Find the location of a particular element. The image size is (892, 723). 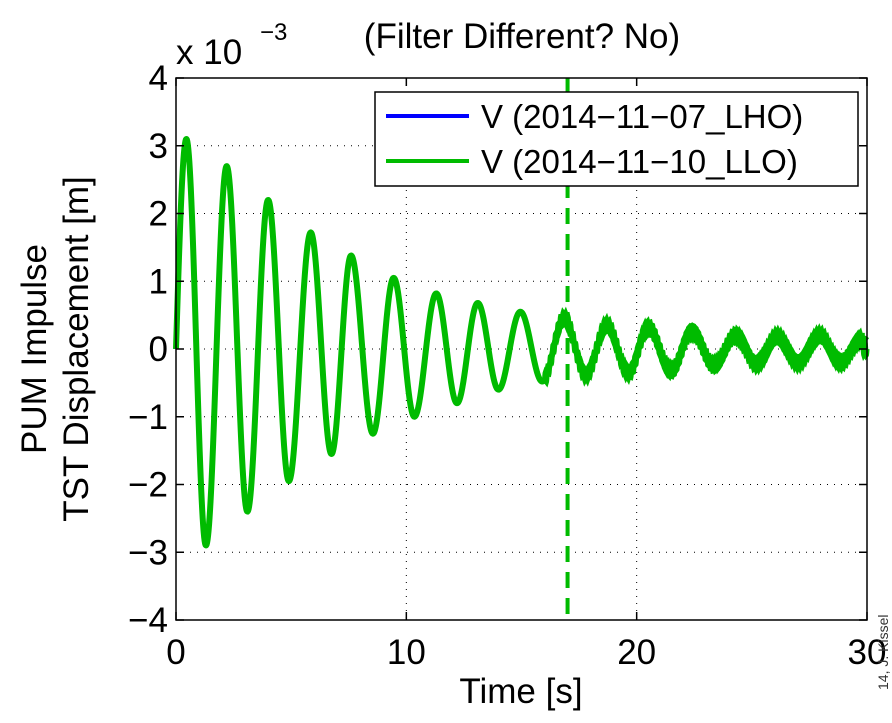

y-tick-label: 3 is located at coordinates (158, 146).